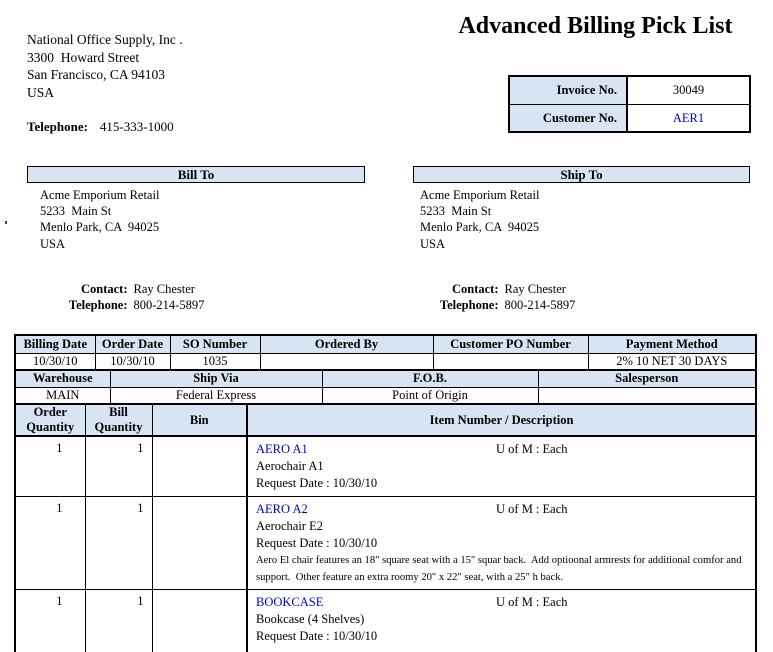  Describe the element at coordinates (629, 90) in the screenshot. I see `invoice-no-row: Invoice No. 30049` at that location.